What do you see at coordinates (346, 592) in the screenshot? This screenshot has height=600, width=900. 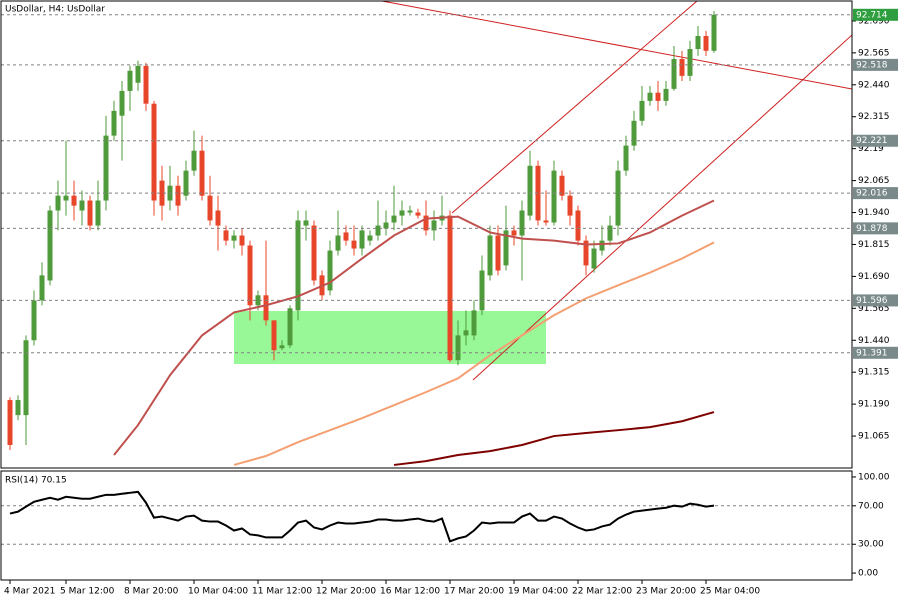 I see `x-tick-label: 12 Mar 20:00` at bounding box center [346, 592].